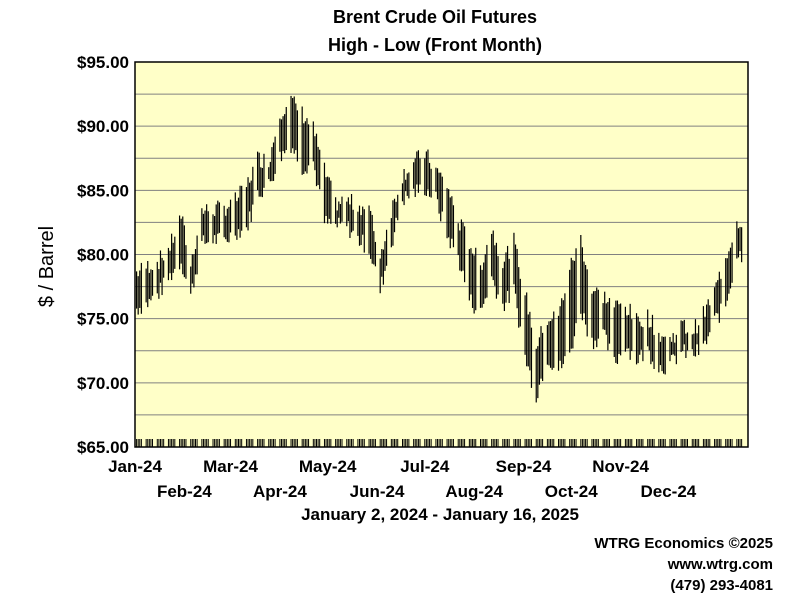  Describe the element at coordinates (103, 255) in the screenshot. I see `y-tick-label: $80.00` at that location.